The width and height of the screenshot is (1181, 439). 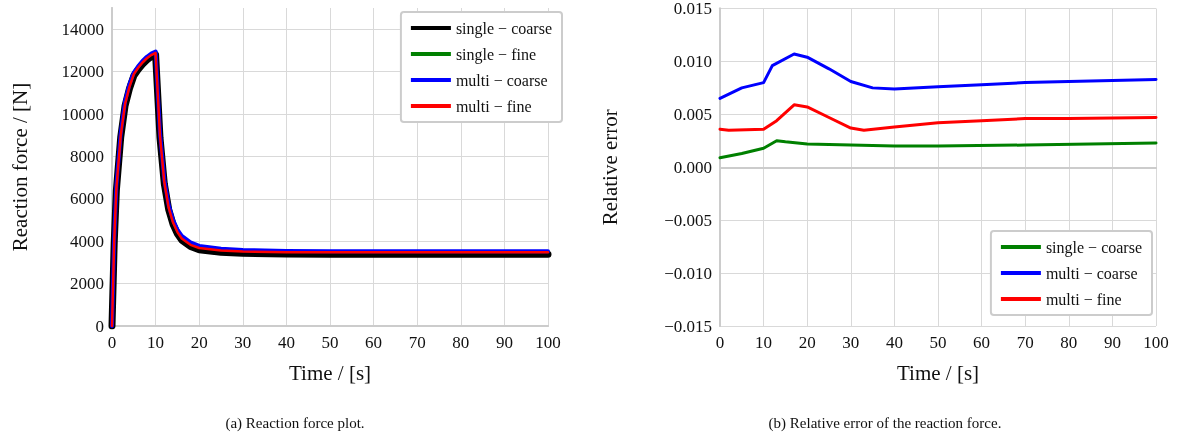 What do you see at coordinates (87, 199) in the screenshot?
I see `y-tick-label: 6000` at bounding box center [87, 199].